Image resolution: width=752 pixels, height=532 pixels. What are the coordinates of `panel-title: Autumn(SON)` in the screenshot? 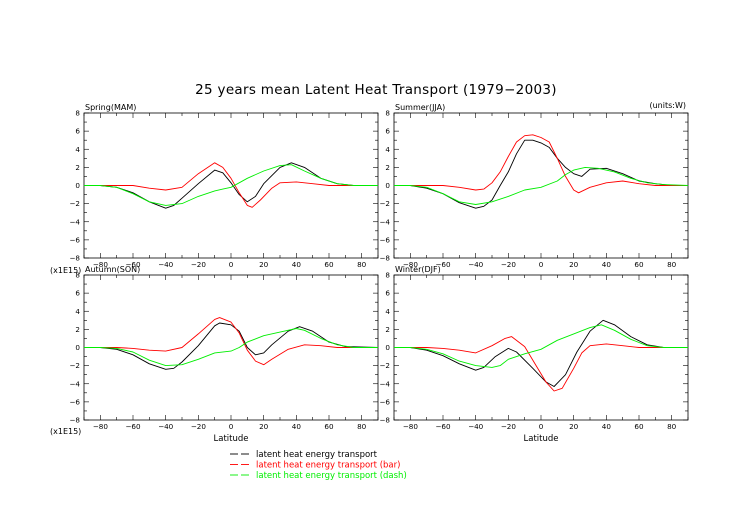 It's located at (112, 269).